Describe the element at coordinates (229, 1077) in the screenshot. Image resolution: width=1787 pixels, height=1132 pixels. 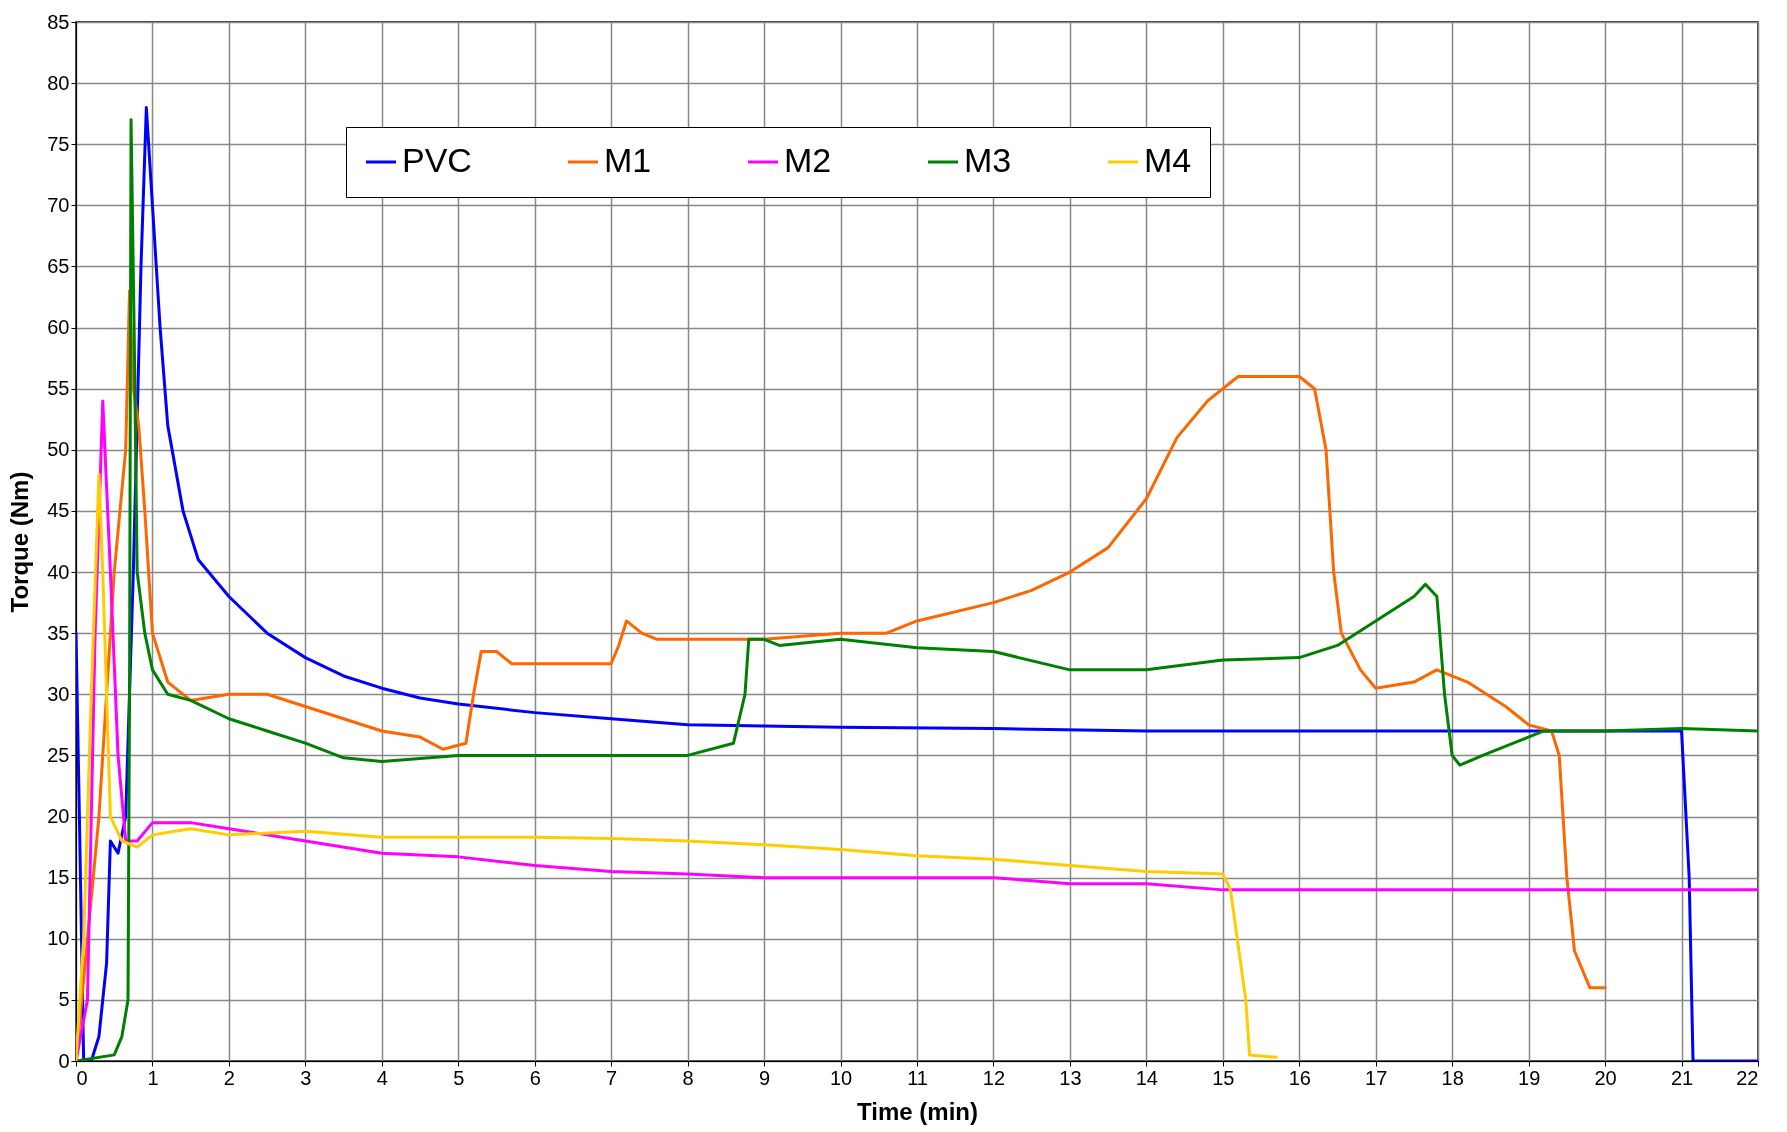
I see `x-tick-label: 2` at that location.